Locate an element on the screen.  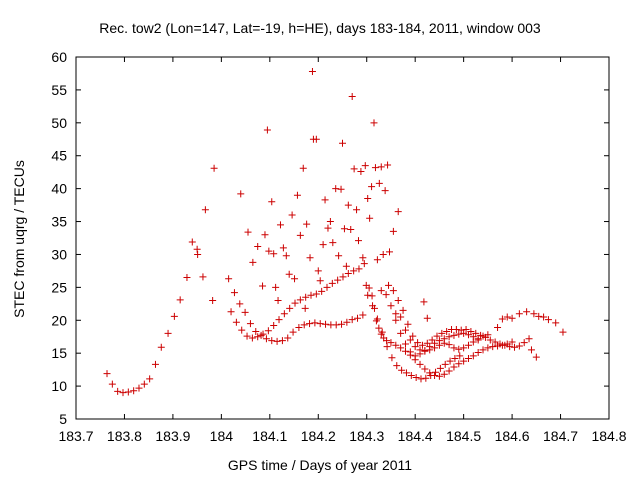
x-tick-label: 184.8 is located at coordinates (608, 436).